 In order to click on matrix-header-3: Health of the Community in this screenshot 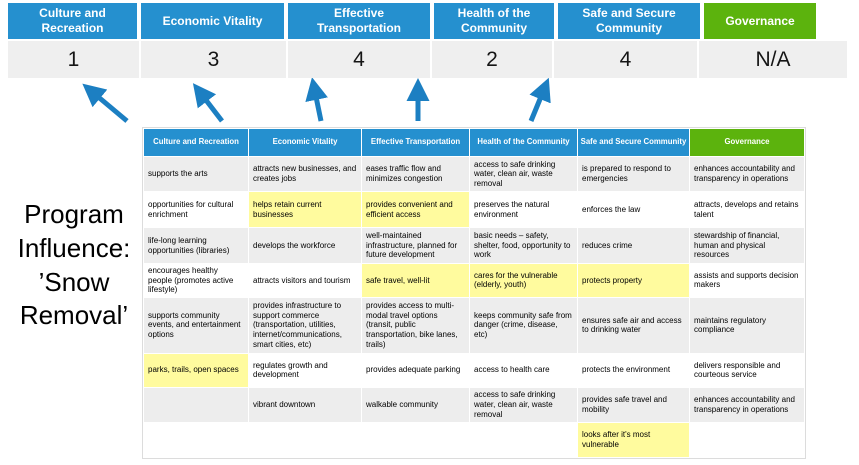, I will do `click(523, 142)`.